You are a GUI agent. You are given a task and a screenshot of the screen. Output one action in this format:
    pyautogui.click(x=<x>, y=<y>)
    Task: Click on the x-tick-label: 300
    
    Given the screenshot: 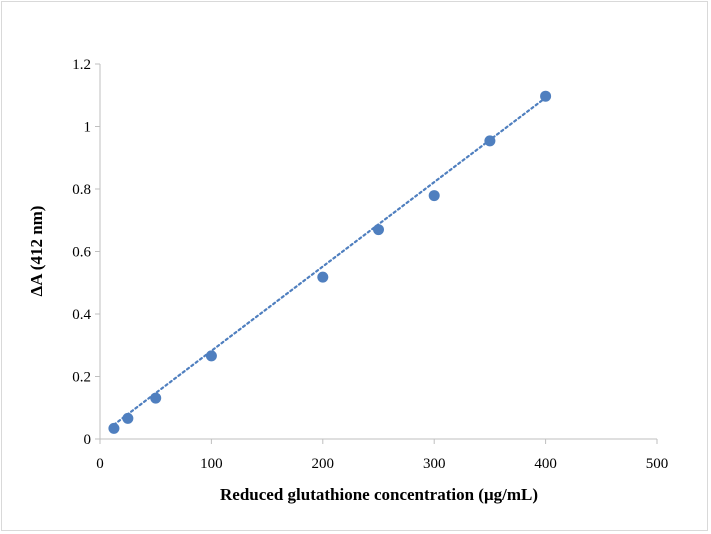 What is the action you would take?
    pyautogui.click(x=434, y=464)
    